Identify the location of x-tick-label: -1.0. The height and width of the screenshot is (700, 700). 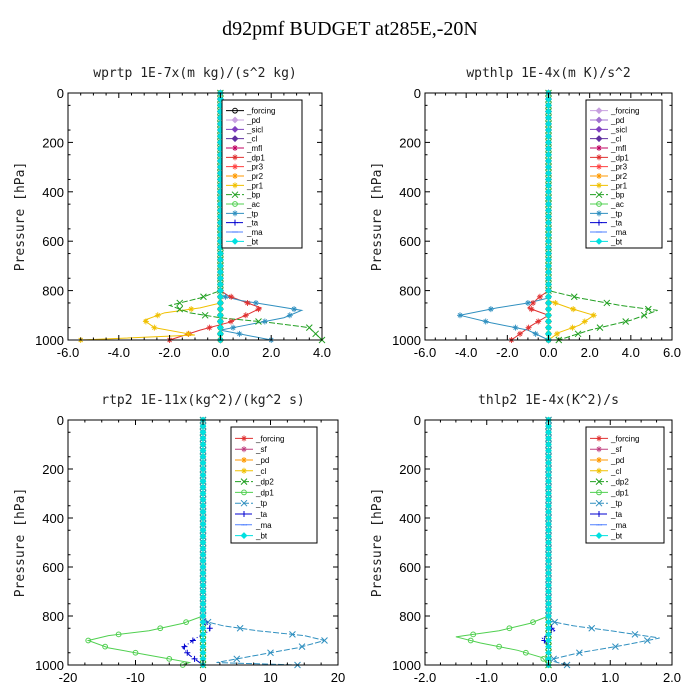
(487, 677).